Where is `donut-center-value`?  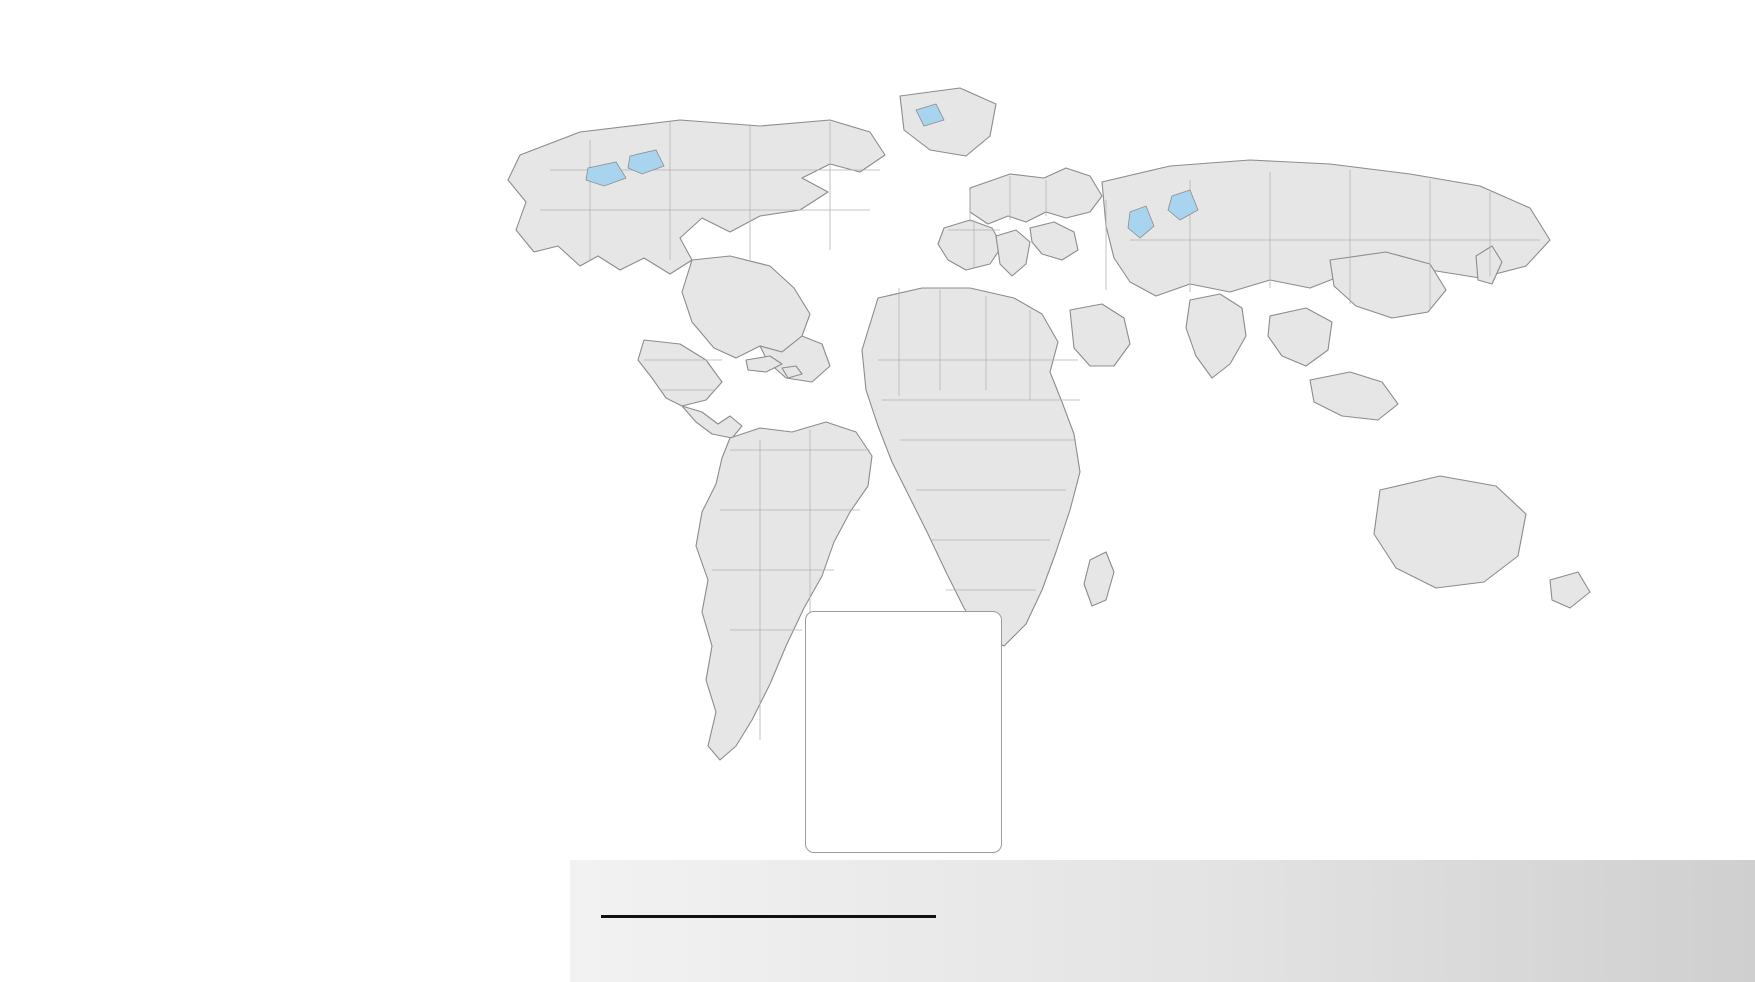
donut-center-value is located at coordinates (903, 755).